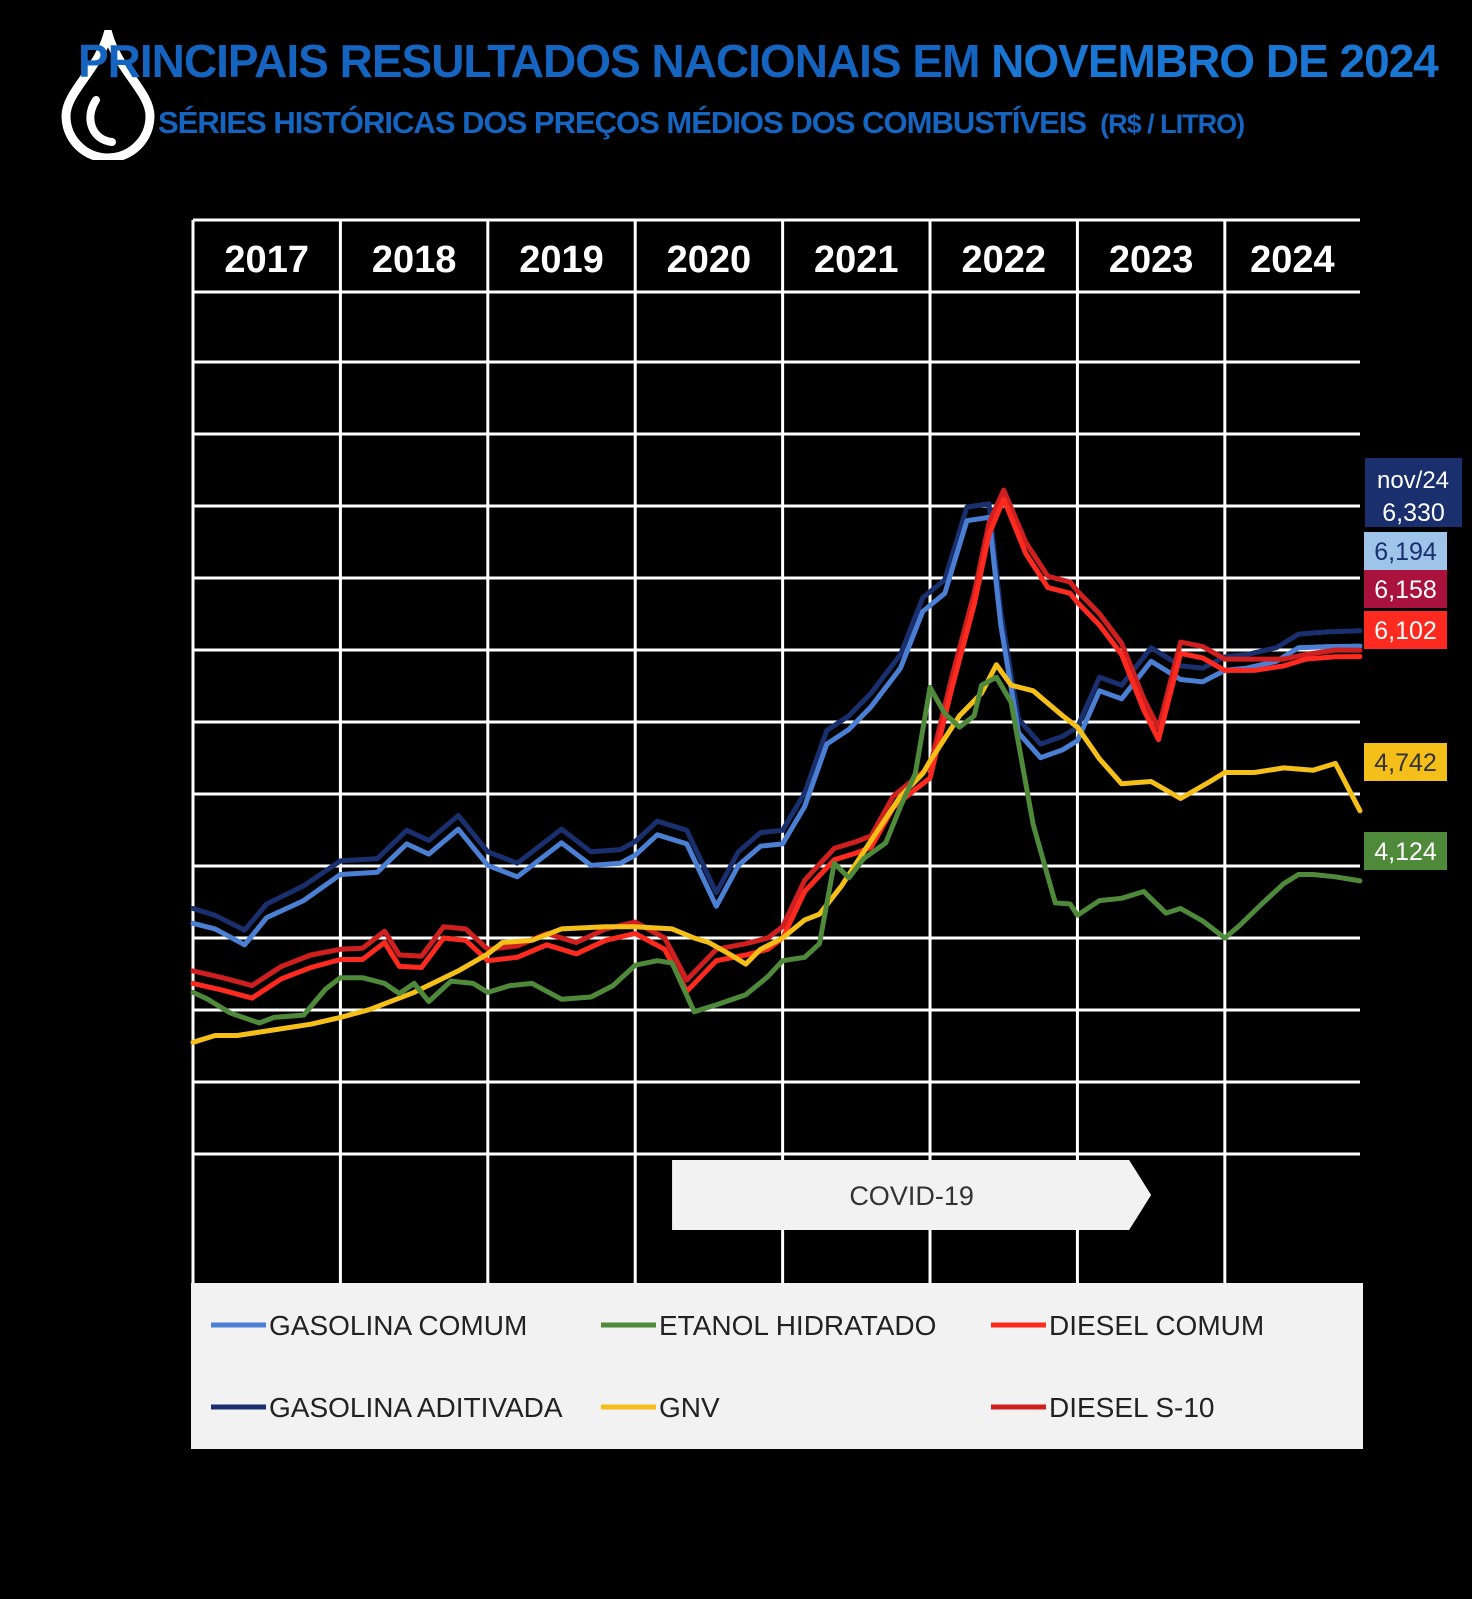  Describe the element at coordinates (1003, 260) in the screenshot. I see `year-label: 2022` at that location.